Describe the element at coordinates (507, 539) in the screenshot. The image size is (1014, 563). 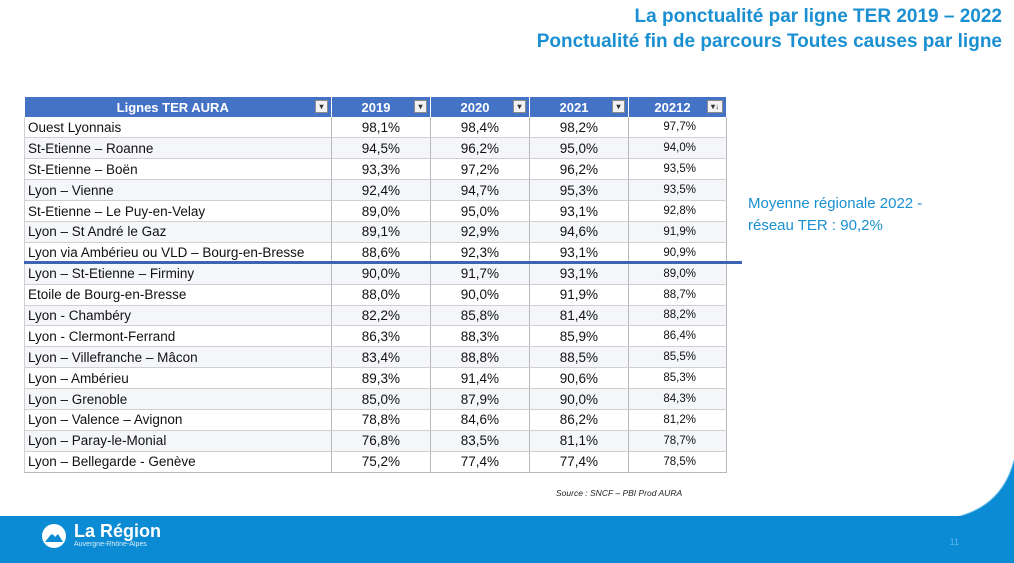
I see `footer-bar` at that location.